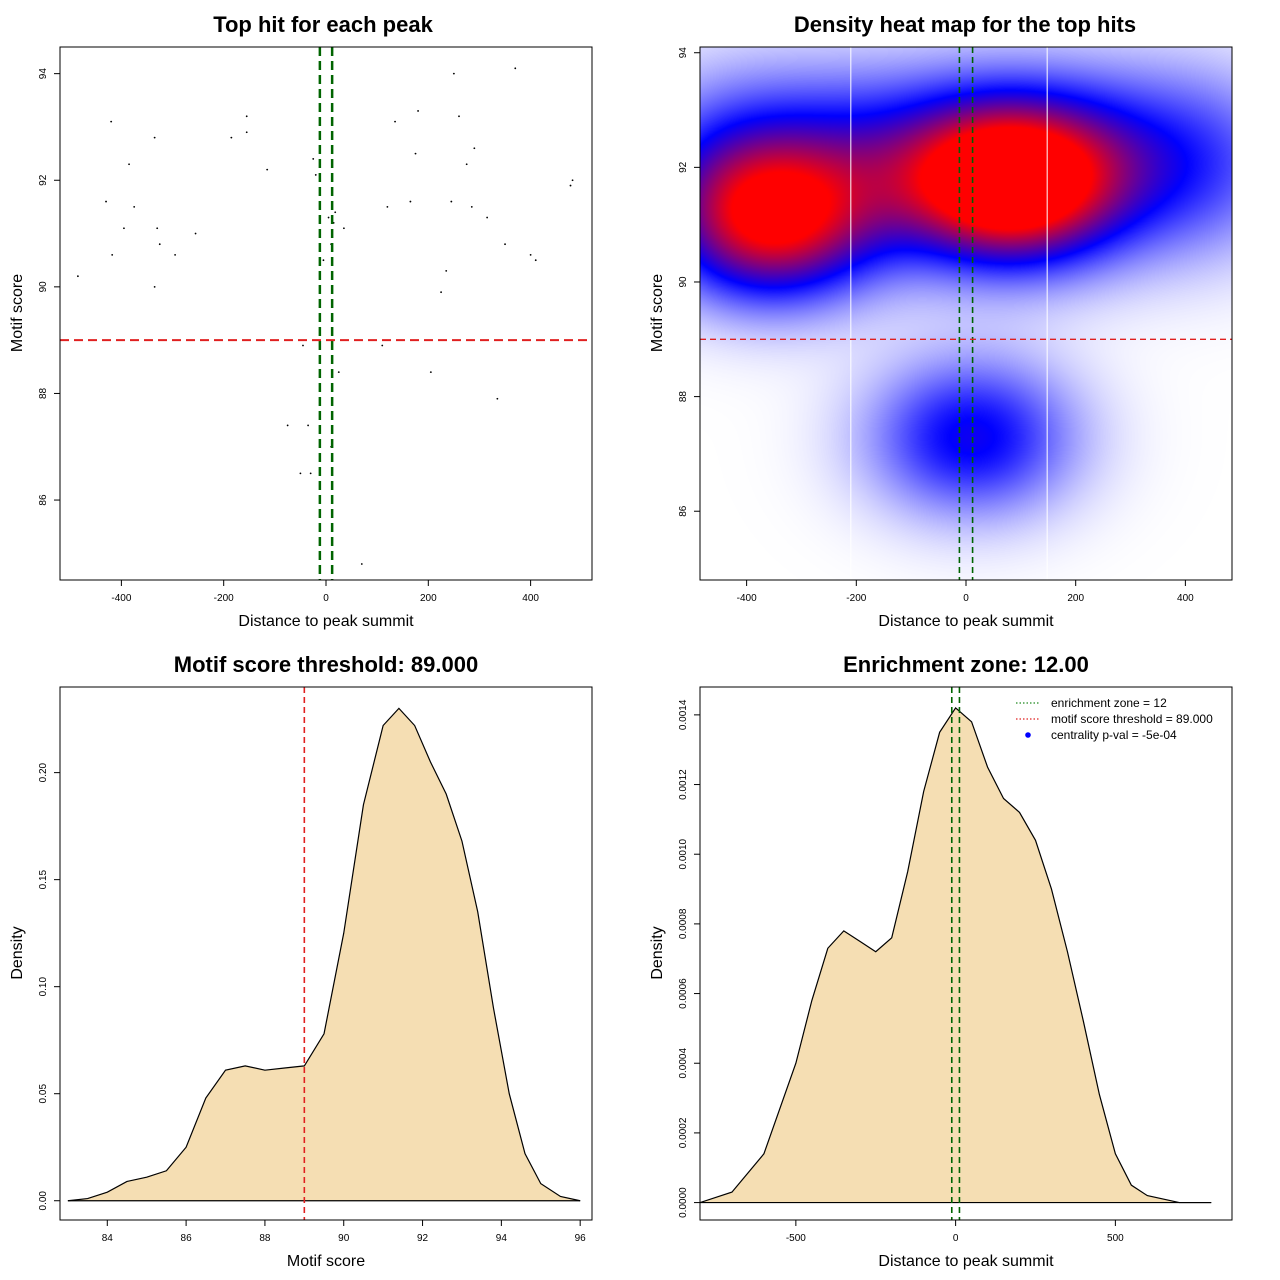  I want to click on x-tick-label: 92, so click(423, 1238).